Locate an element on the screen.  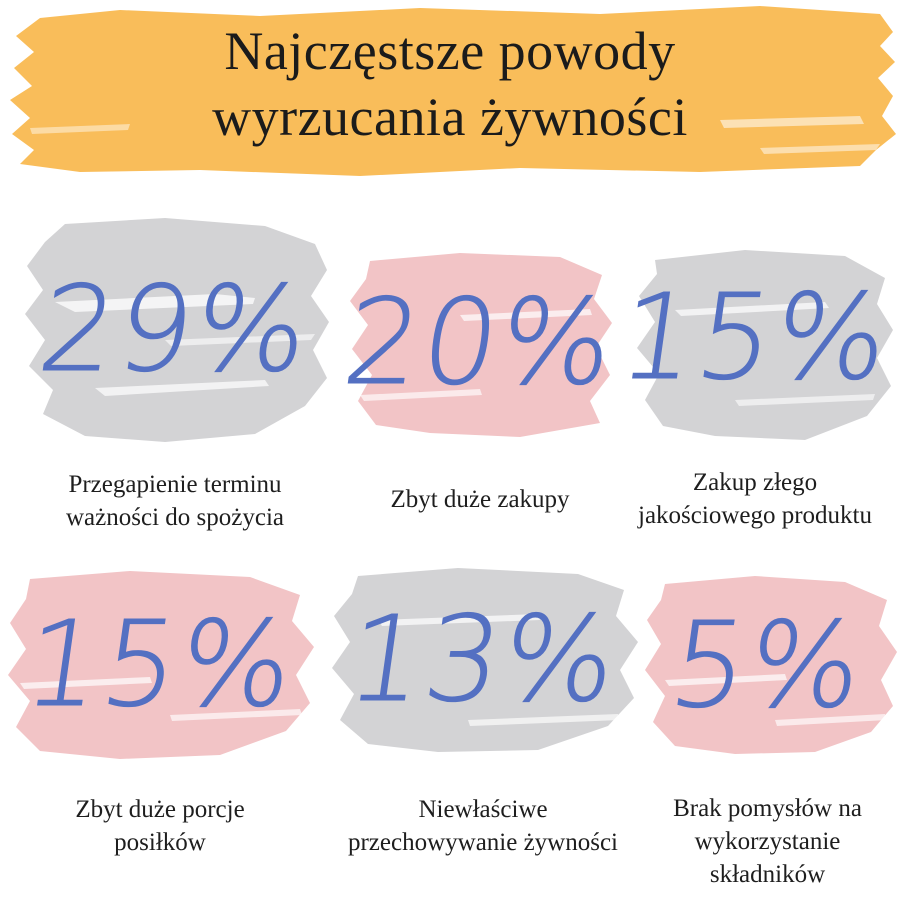
title-line-1: Najczęstsze powody is located at coordinates (450, 51).